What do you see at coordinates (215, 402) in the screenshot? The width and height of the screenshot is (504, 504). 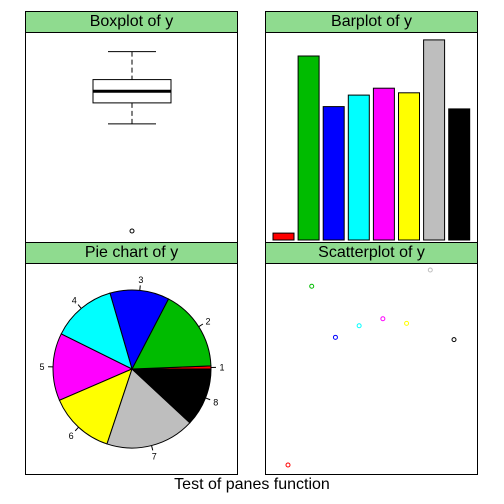 I see `pie-label-8: 8` at bounding box center [215, 402].